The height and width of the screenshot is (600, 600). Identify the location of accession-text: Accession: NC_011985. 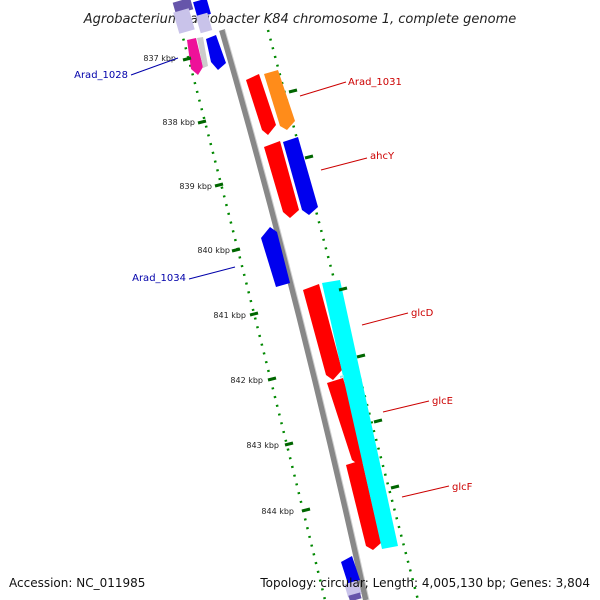
(77, 583).